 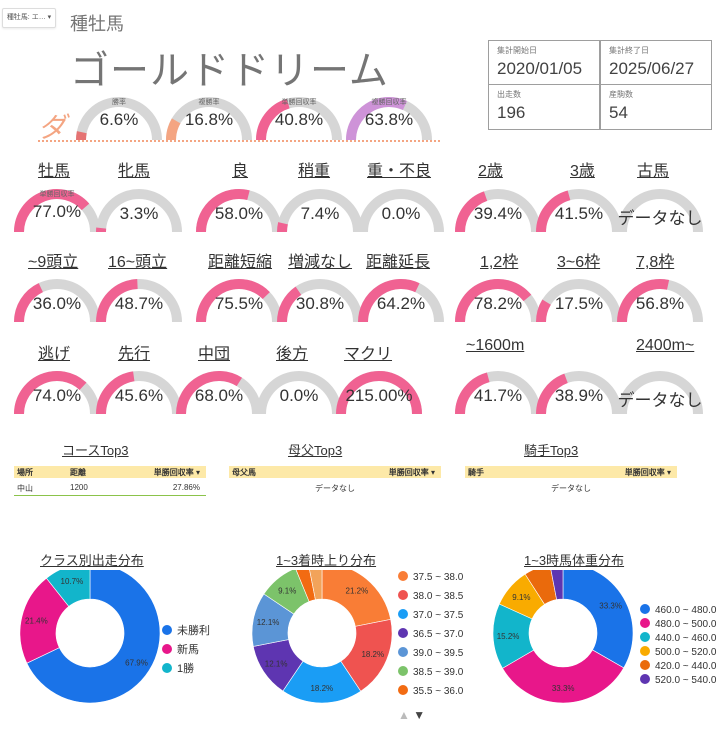 What do you see at coordinates (430, 596) in the screenshot?
I see `legend-item: 38.0 ~ 38.5` at bounding box center [430, 596].